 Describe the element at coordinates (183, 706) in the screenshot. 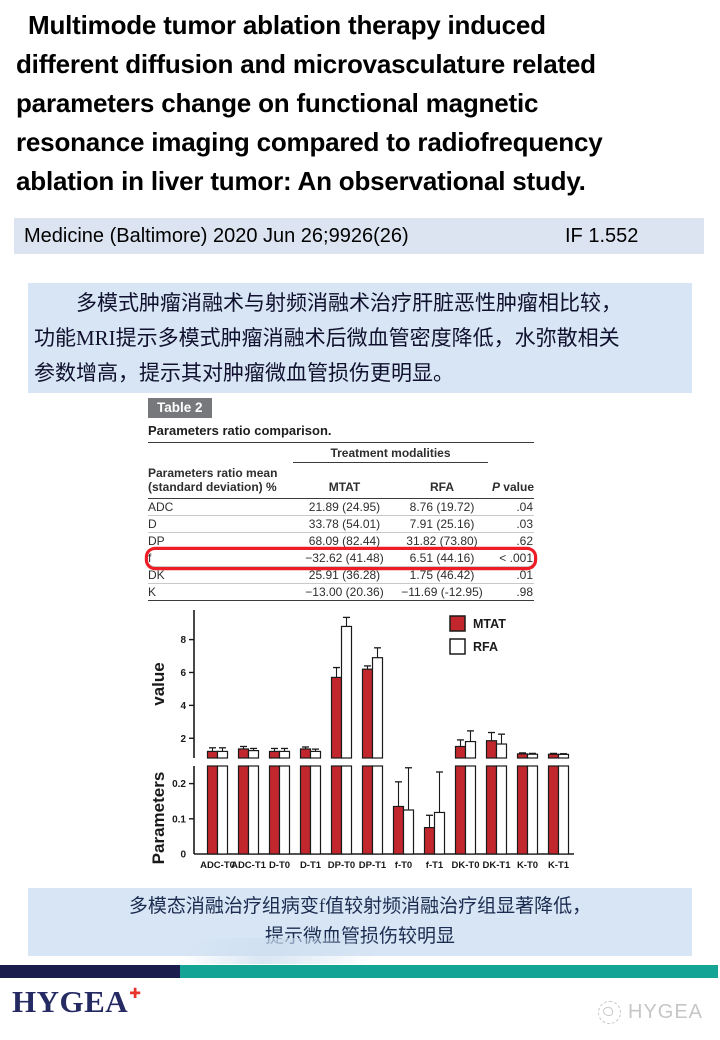

I see `svg-text: 4` at that location.